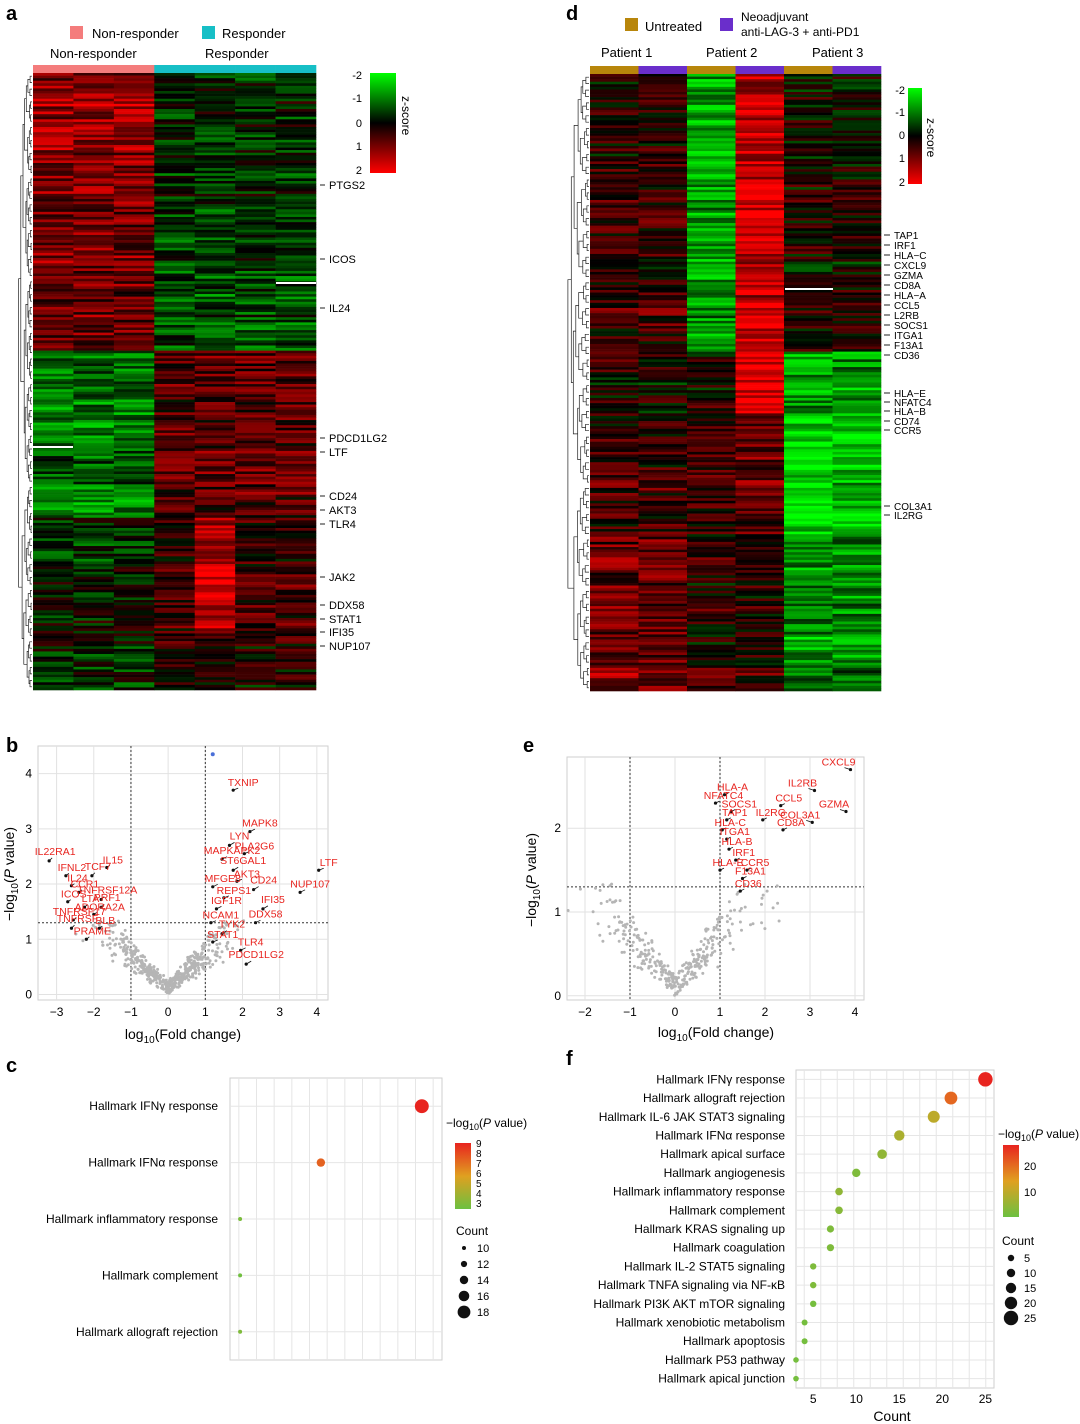  I want to click on x-tick-label: 0, so click(168, 1012).